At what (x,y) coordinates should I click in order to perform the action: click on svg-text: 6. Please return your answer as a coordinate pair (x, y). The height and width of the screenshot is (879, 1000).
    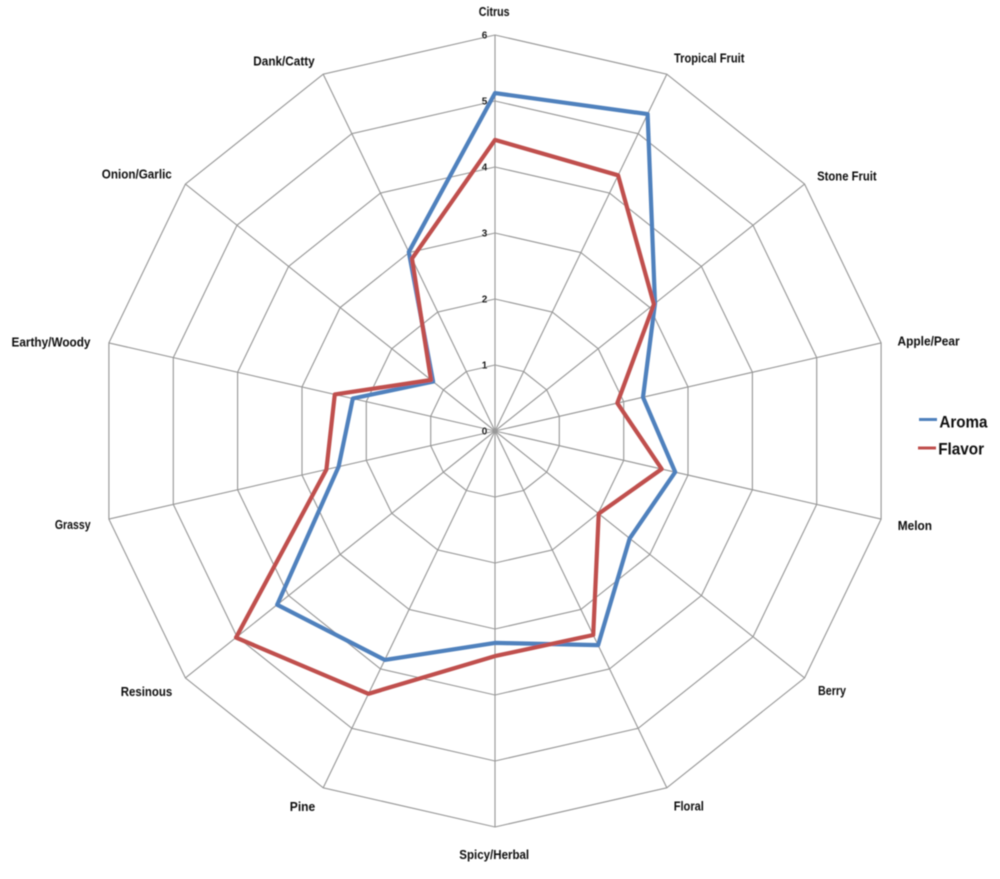
    Looking at the image, I should click on (485, 36).